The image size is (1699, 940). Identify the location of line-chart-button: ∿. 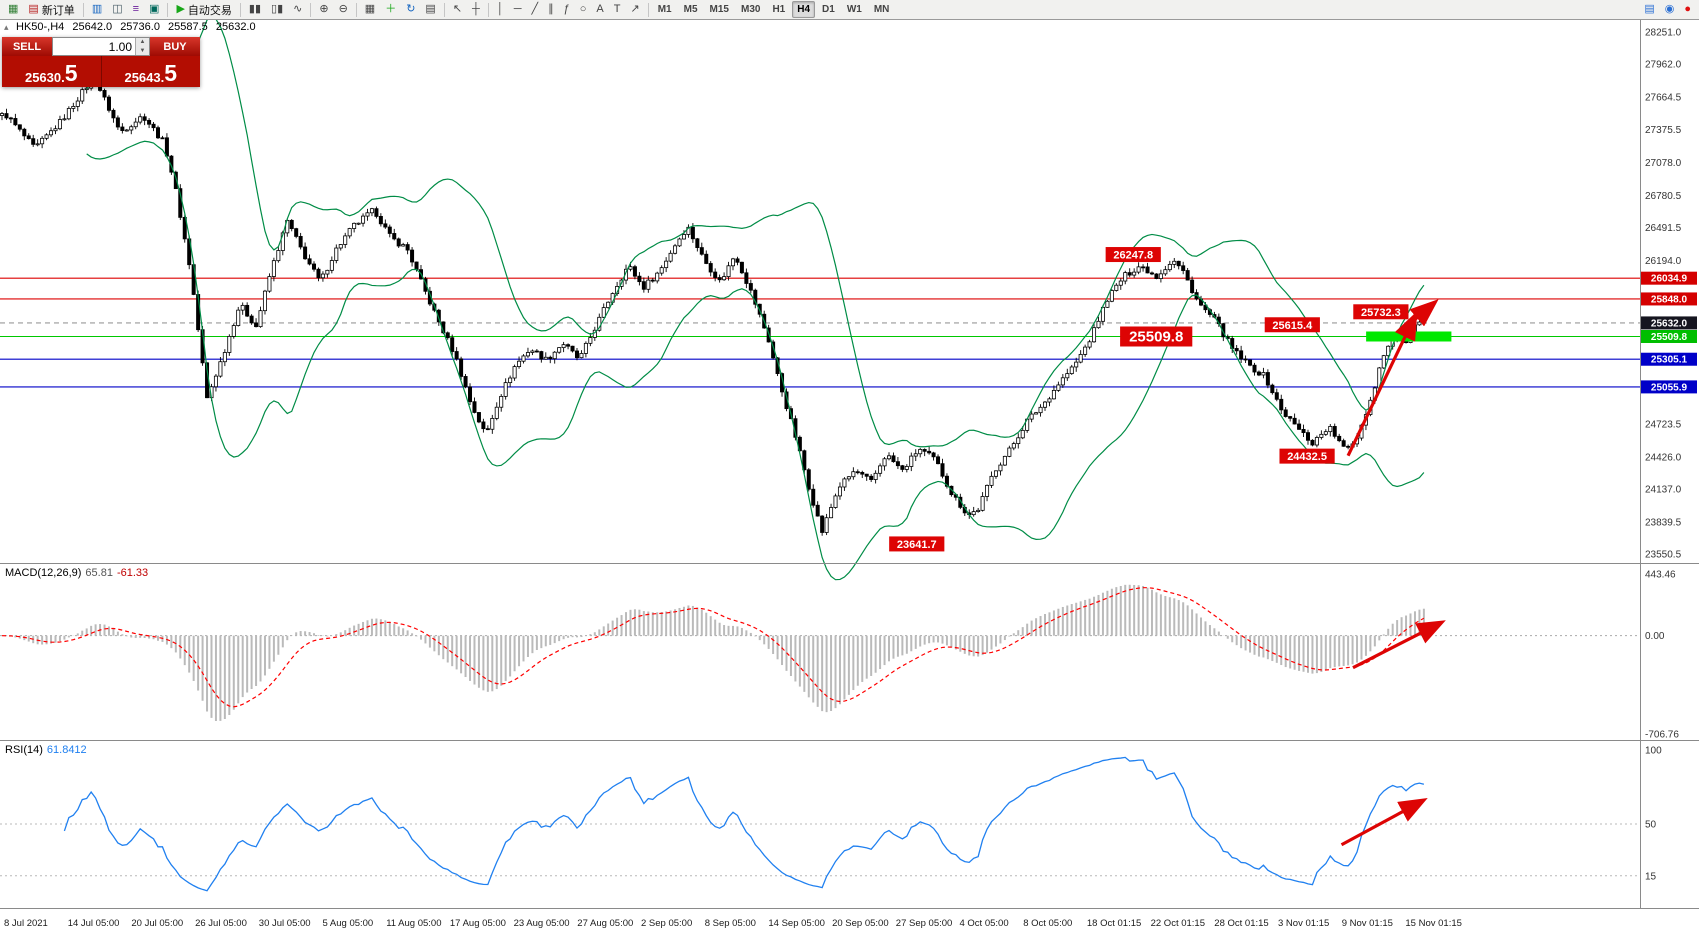
(297, 10).